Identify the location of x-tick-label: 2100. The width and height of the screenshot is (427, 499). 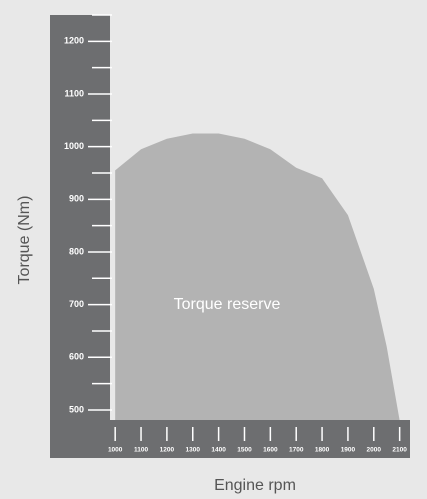
(399, 450).